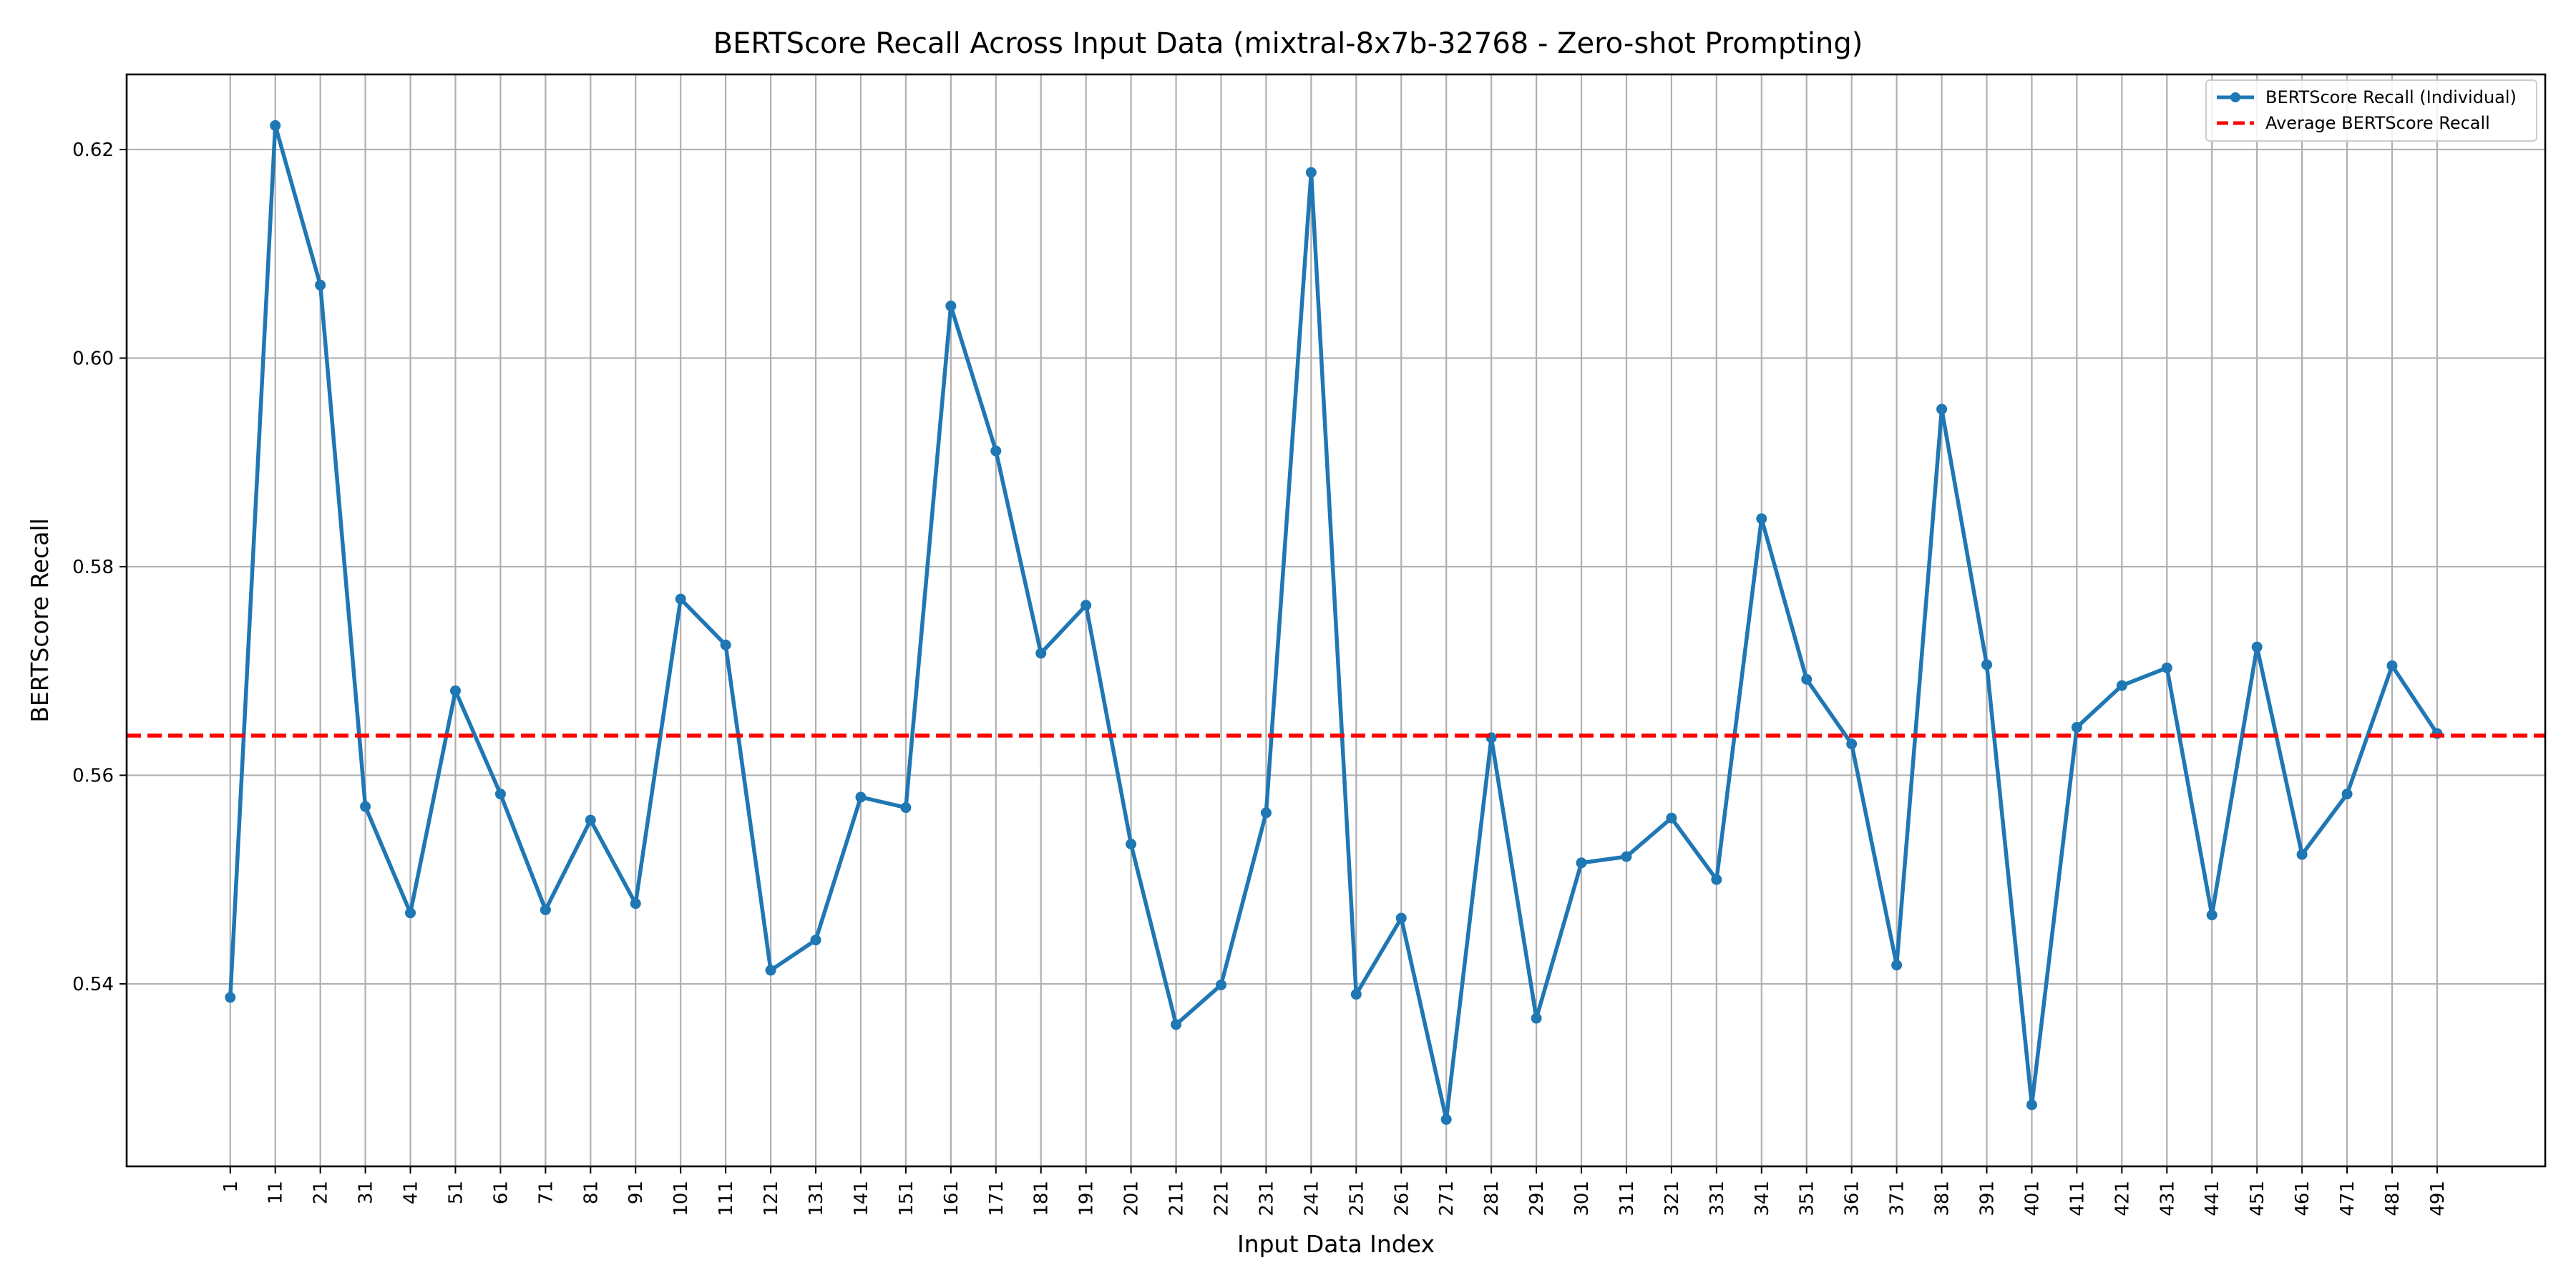 This screenshot has height=1288, width=2576. I want to click on x-tick-label: 301, so click(1582, 1198).